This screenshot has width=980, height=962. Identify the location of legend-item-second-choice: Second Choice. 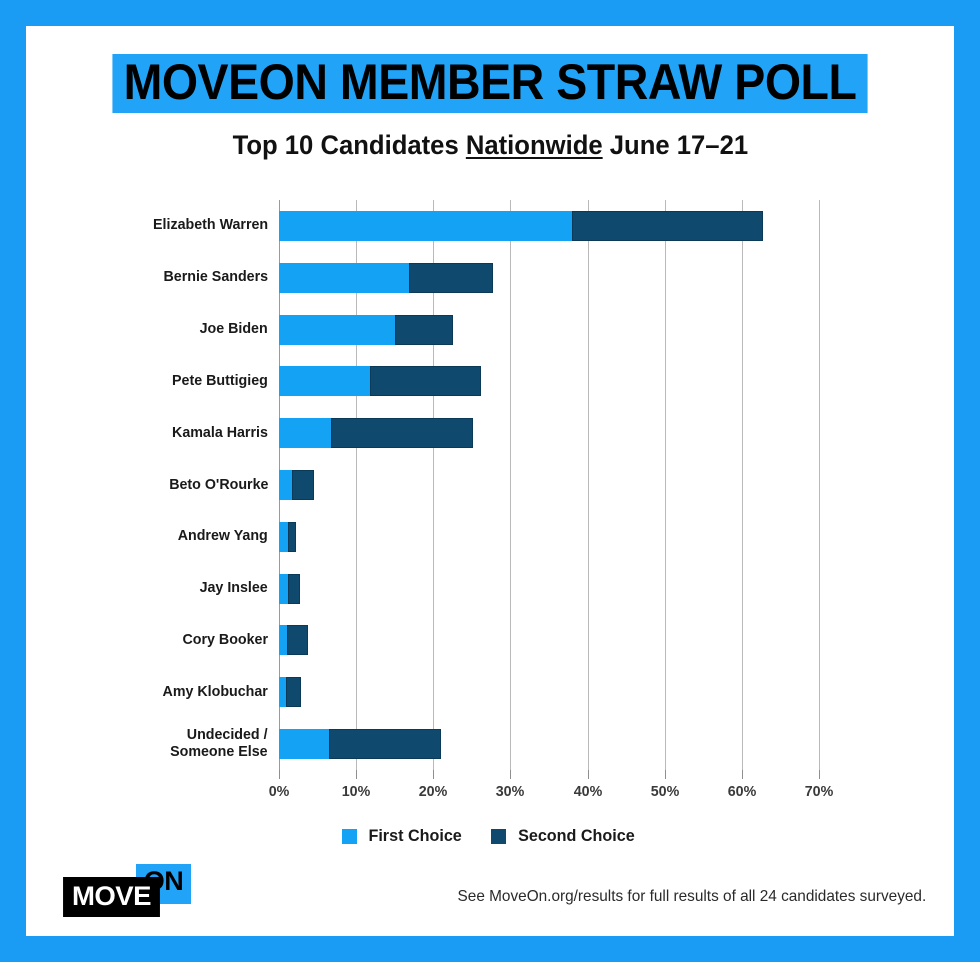
(564, 836).